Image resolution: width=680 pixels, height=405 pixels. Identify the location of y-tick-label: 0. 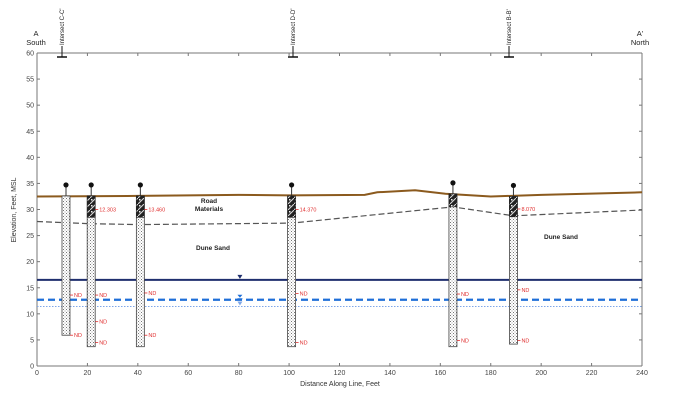
(32, 367).